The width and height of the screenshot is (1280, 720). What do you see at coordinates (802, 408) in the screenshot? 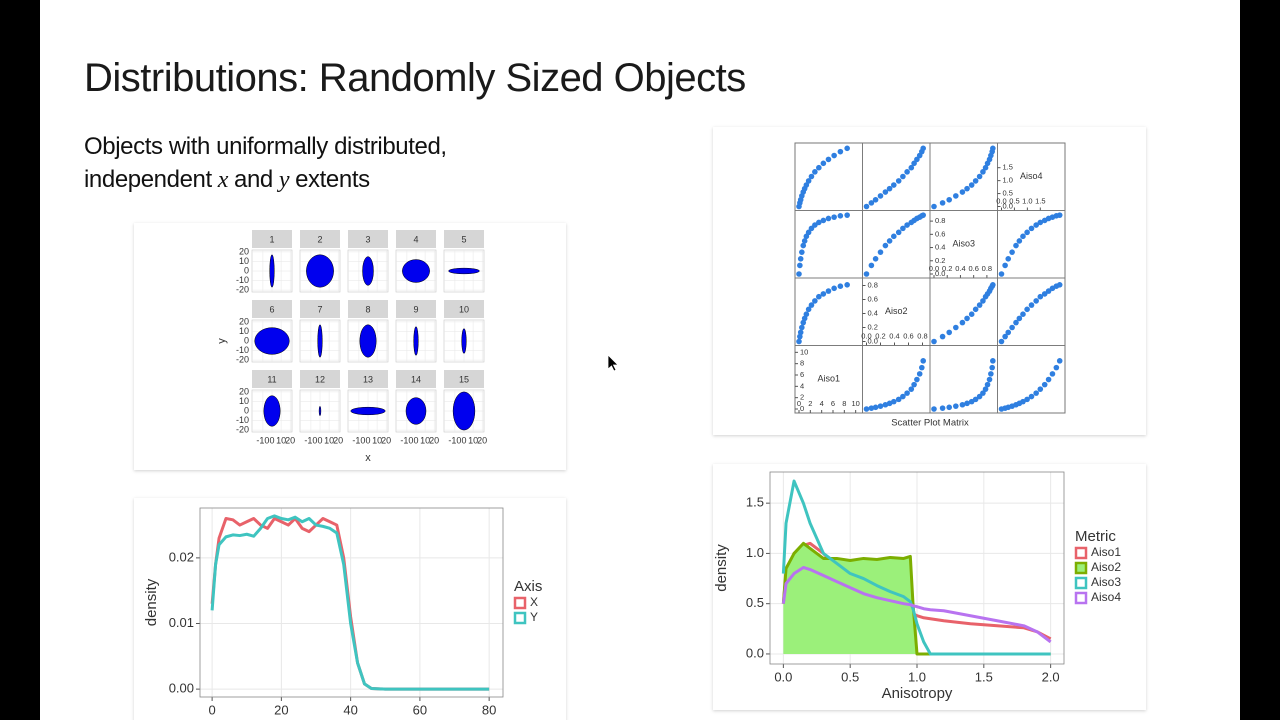
I see `tick-label: 0` at bounding box center [802, 408].